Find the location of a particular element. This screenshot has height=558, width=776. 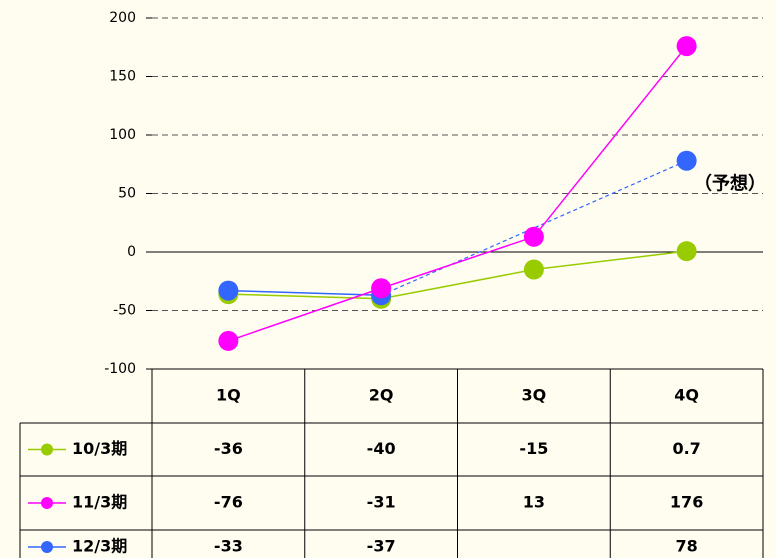

table-value: 176 is located at coordinates (686, 502).